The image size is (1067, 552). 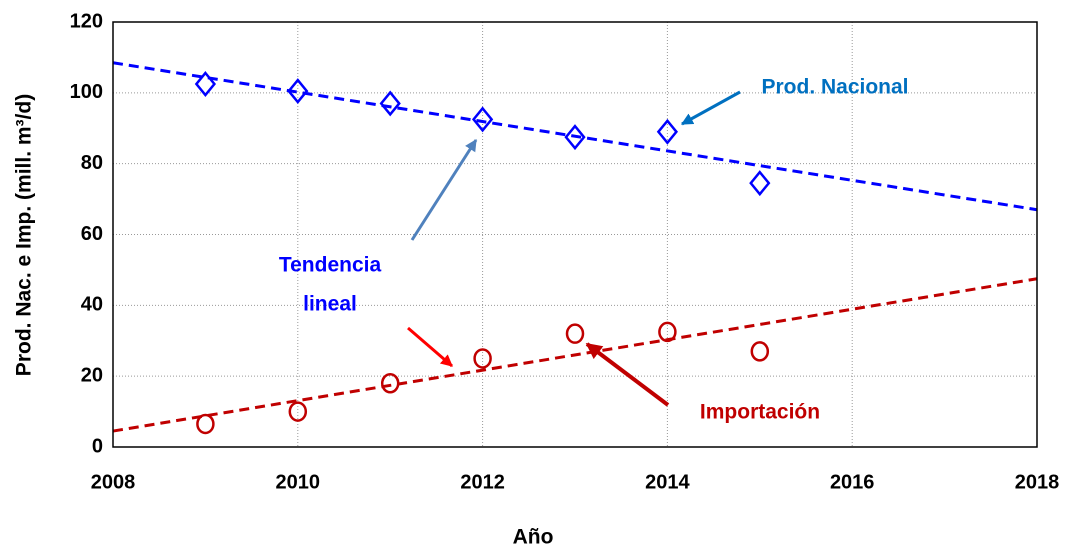 What do you see at coordinates (482, 482) in the screenshot?
I see `x-tick-label: 2012` at bounding box center [482, 482].